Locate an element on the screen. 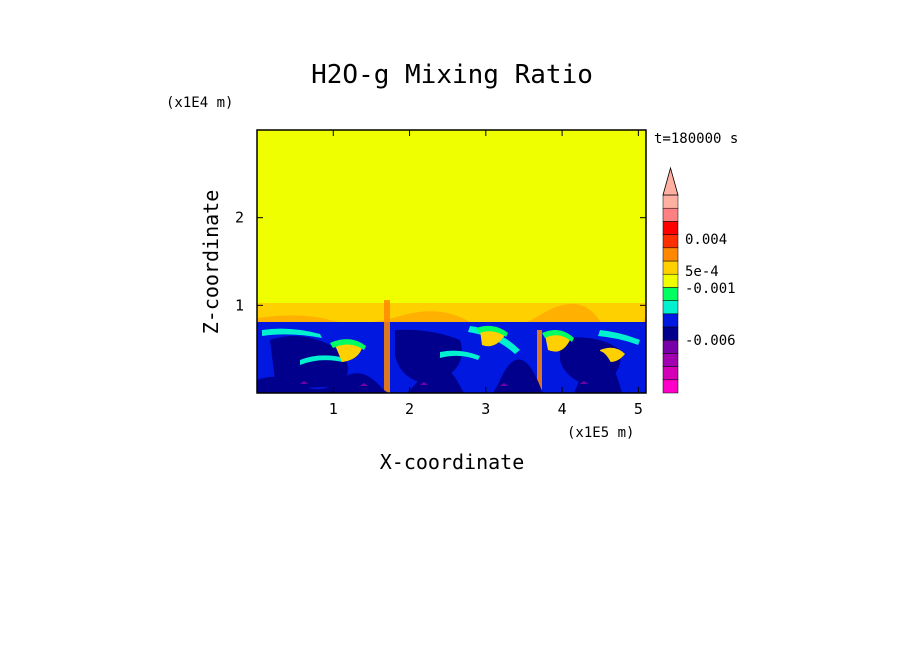  y-axis-ticks: 12 is located at coordinates (440, 261).